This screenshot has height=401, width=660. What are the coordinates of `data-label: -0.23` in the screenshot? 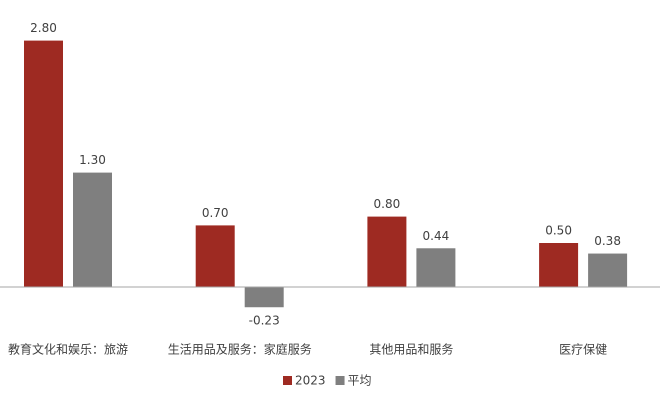 It's located at (264, 321).